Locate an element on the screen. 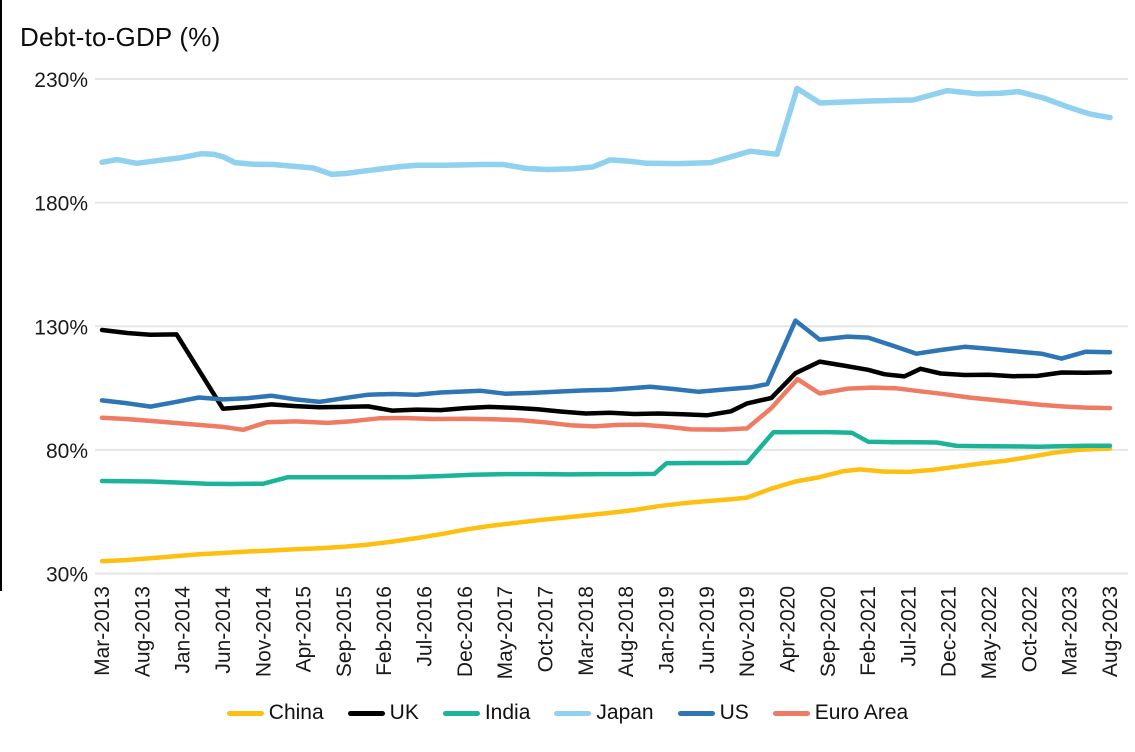 This screenshot has width=1135, height=752. legend-item-euro-area: Euro Area is located at coordinates (840, 713).